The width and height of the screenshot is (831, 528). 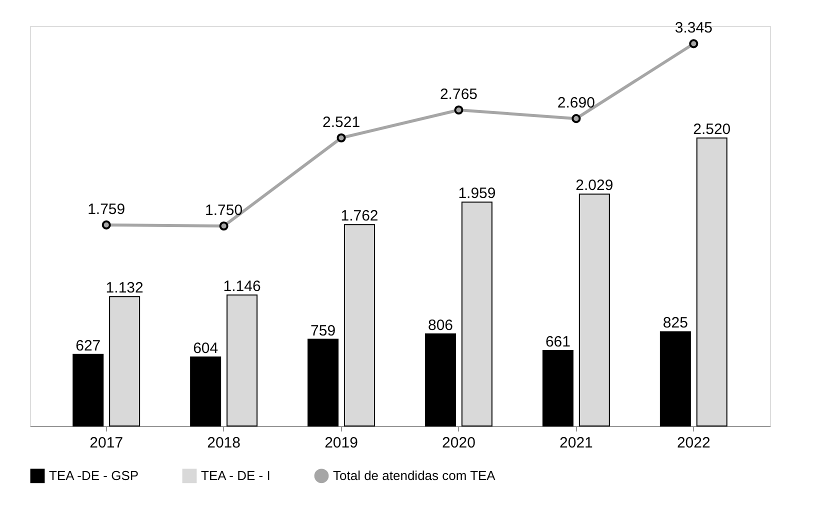 What do you see at coordinates (693, 28) in the screenshot?
I see `data-label: 3.345` at bounding box center [693, 28].